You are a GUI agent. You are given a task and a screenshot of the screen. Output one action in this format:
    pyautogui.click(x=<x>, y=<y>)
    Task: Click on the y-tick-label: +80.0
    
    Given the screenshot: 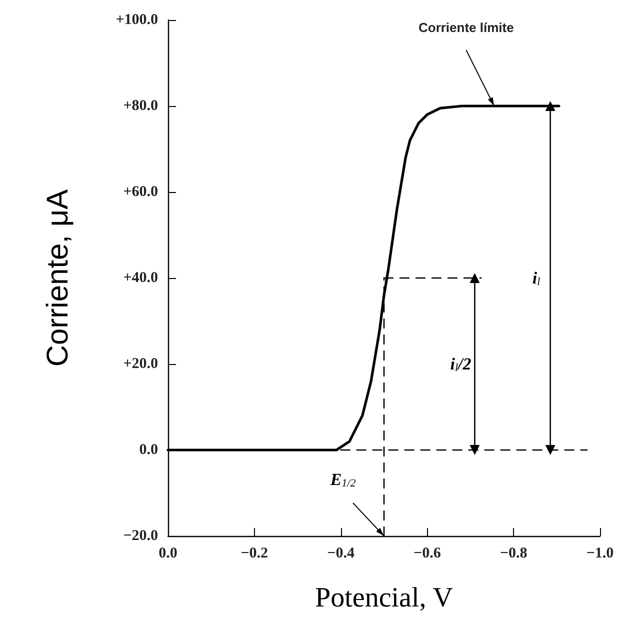 What is the action you would take?
    pyautogui.click(x=140, y=106)
    